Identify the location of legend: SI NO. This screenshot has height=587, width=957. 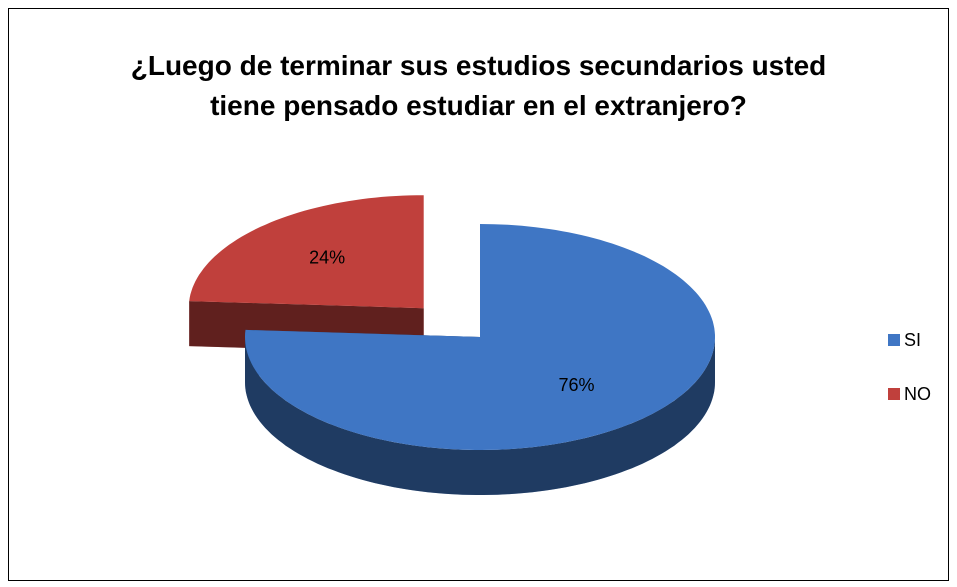
(909, 367).